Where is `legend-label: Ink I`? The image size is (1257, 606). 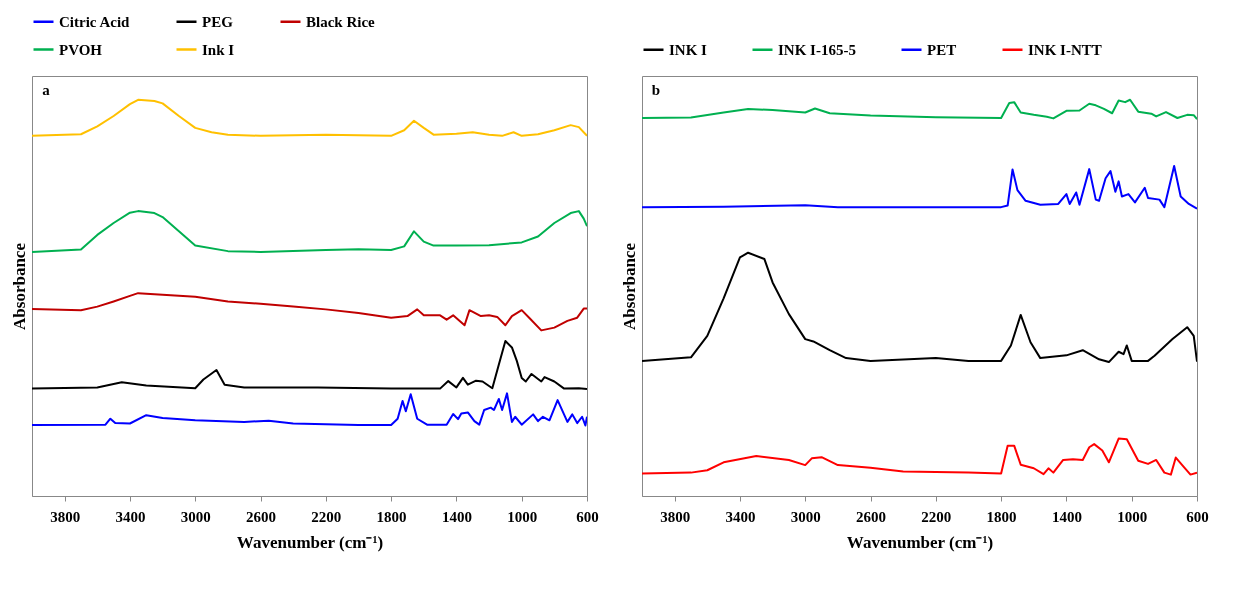 legend-label: Ink I is located at coordinates (218, 49).